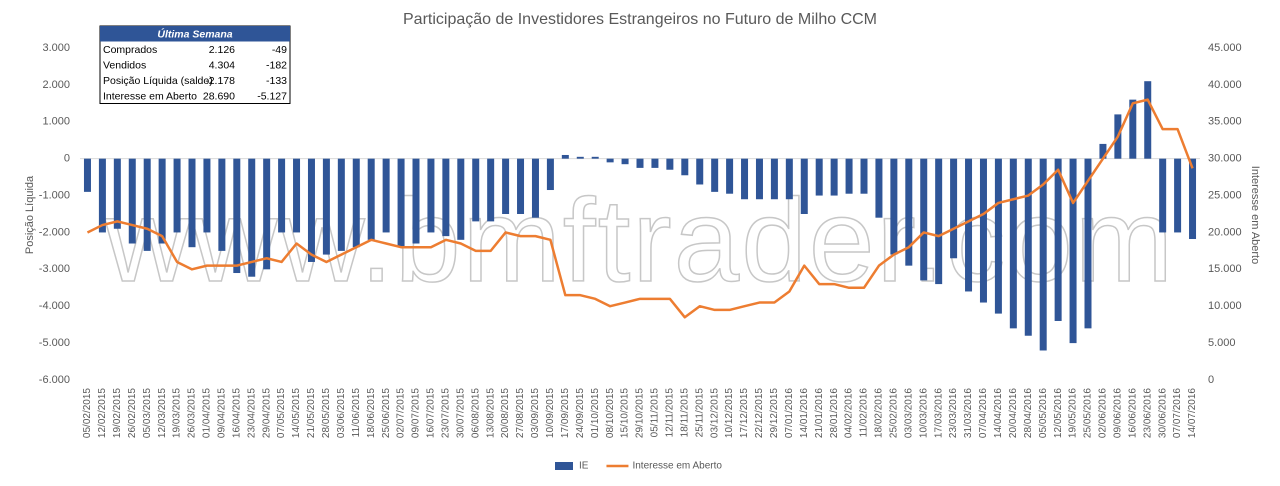 This screenshot has width=1280, height=486. Describe the element at coordinates (953, 413) in the screenshot. I see `x-tick-label: 23/03/2016` at that location.